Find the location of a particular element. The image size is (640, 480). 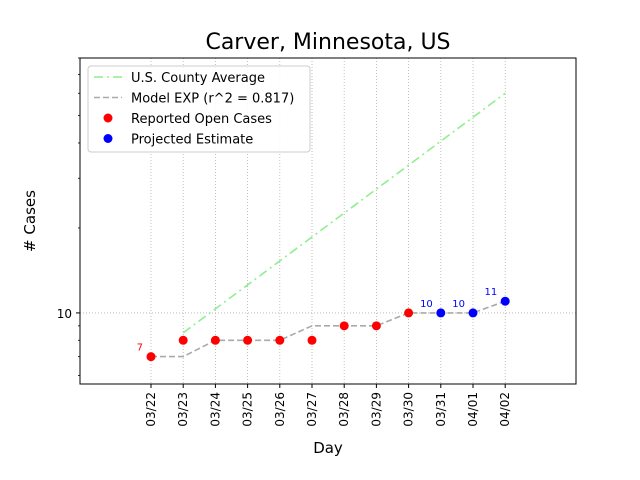

y-tick-label: 10 is located at coordinates (64, 314).